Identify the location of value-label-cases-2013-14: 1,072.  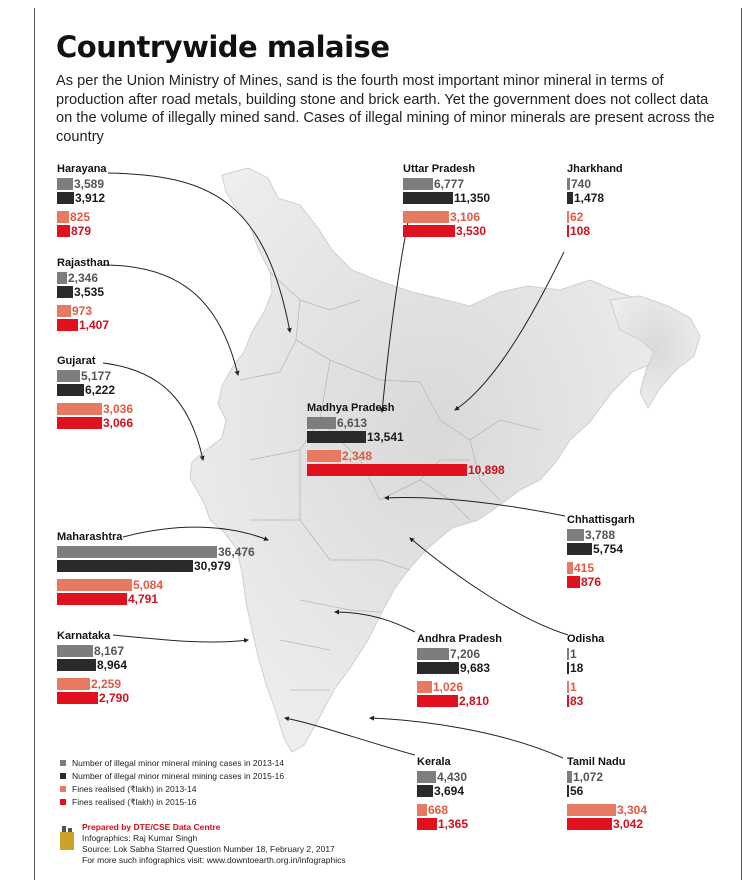
(588, 777).